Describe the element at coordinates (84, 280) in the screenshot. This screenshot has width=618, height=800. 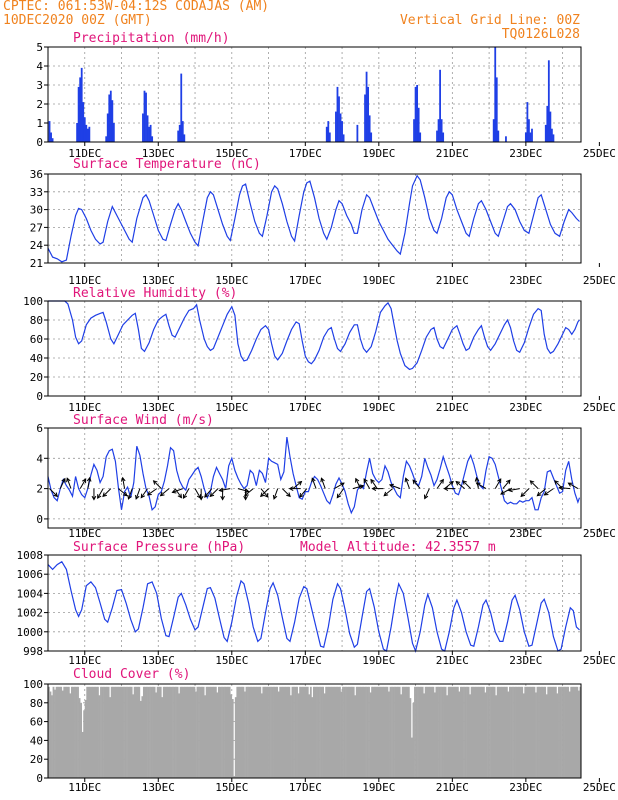
I see `temperature-xtick-label: 11DEC` at that location.